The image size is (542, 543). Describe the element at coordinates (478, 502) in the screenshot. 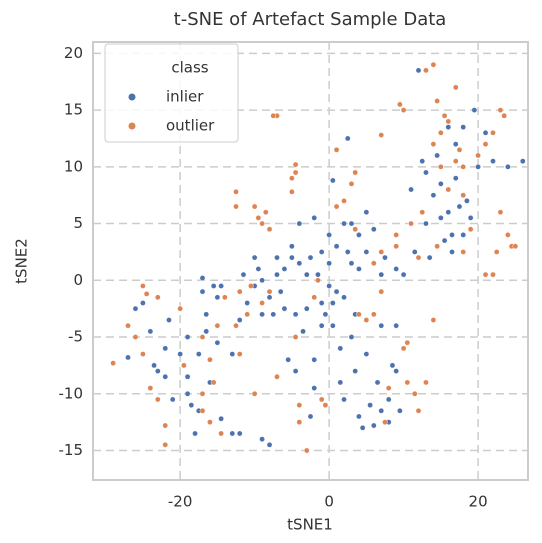

I see `x-tick-label: 20` at that location.